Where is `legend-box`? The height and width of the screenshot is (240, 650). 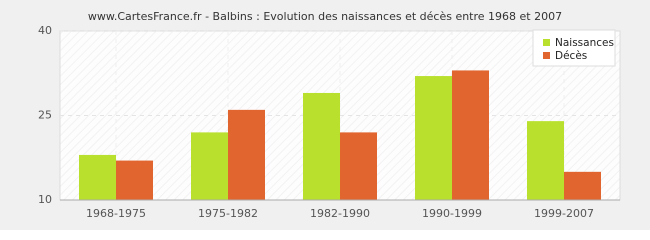
legend-box is located at coordinates (574, 48).